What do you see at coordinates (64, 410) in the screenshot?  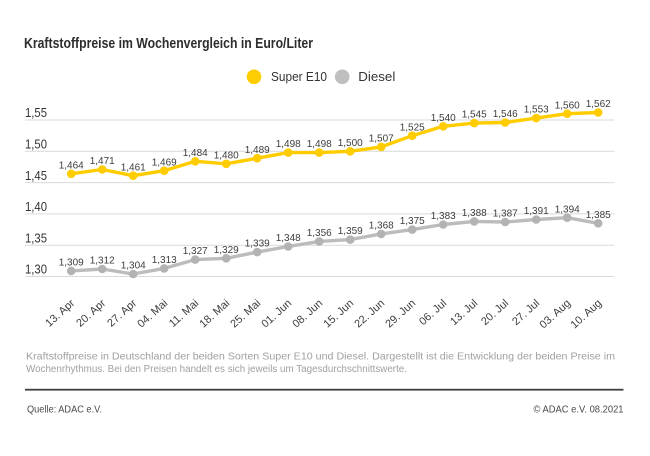 I see `svg-text: Quelle: ADAC e.V.` at bounding box center [64, 410].